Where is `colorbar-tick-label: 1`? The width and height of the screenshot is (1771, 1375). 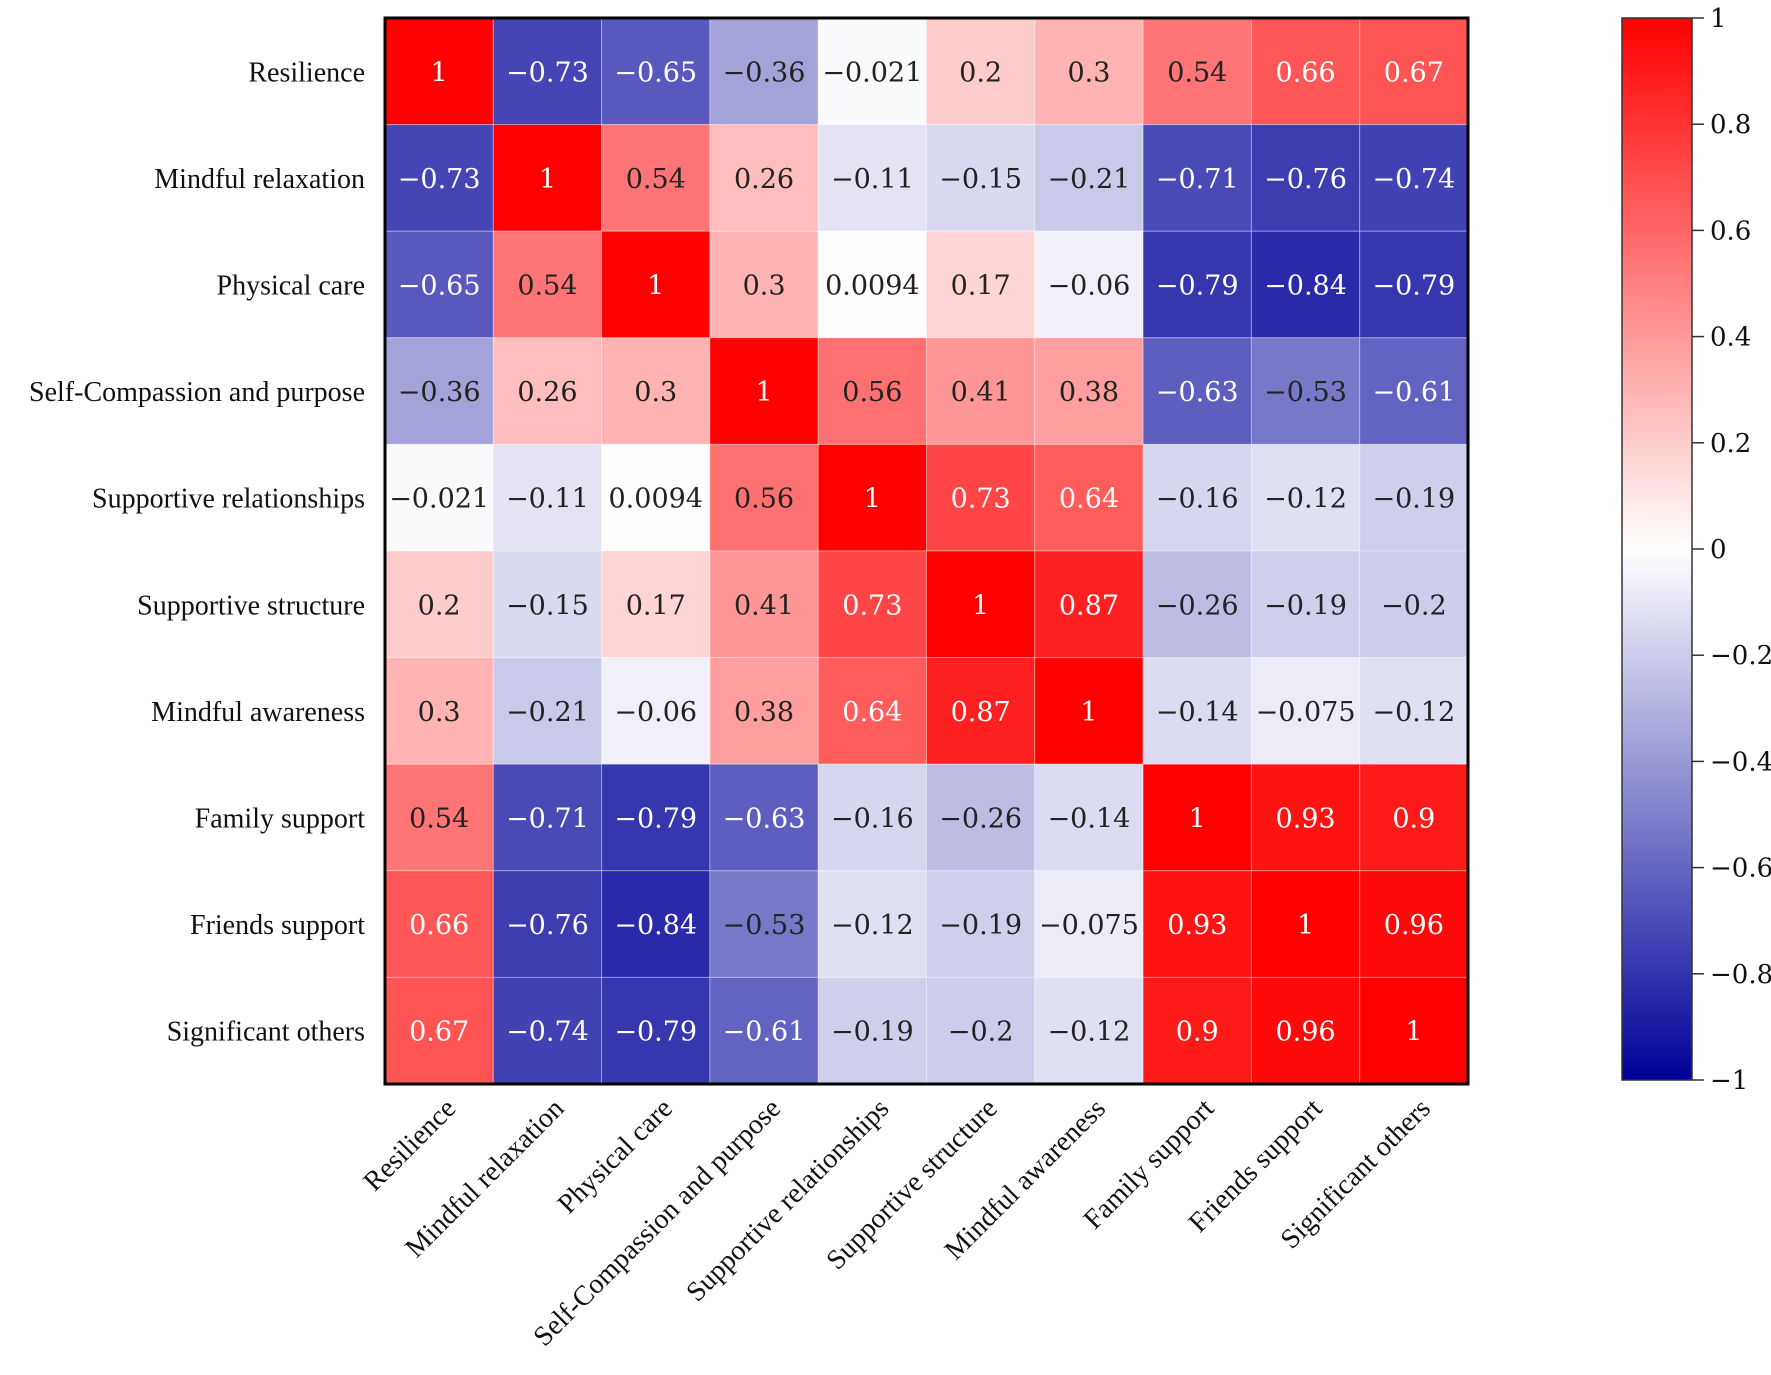 colorbar-tick-label: 1 is located at coordinates (1718, 19).